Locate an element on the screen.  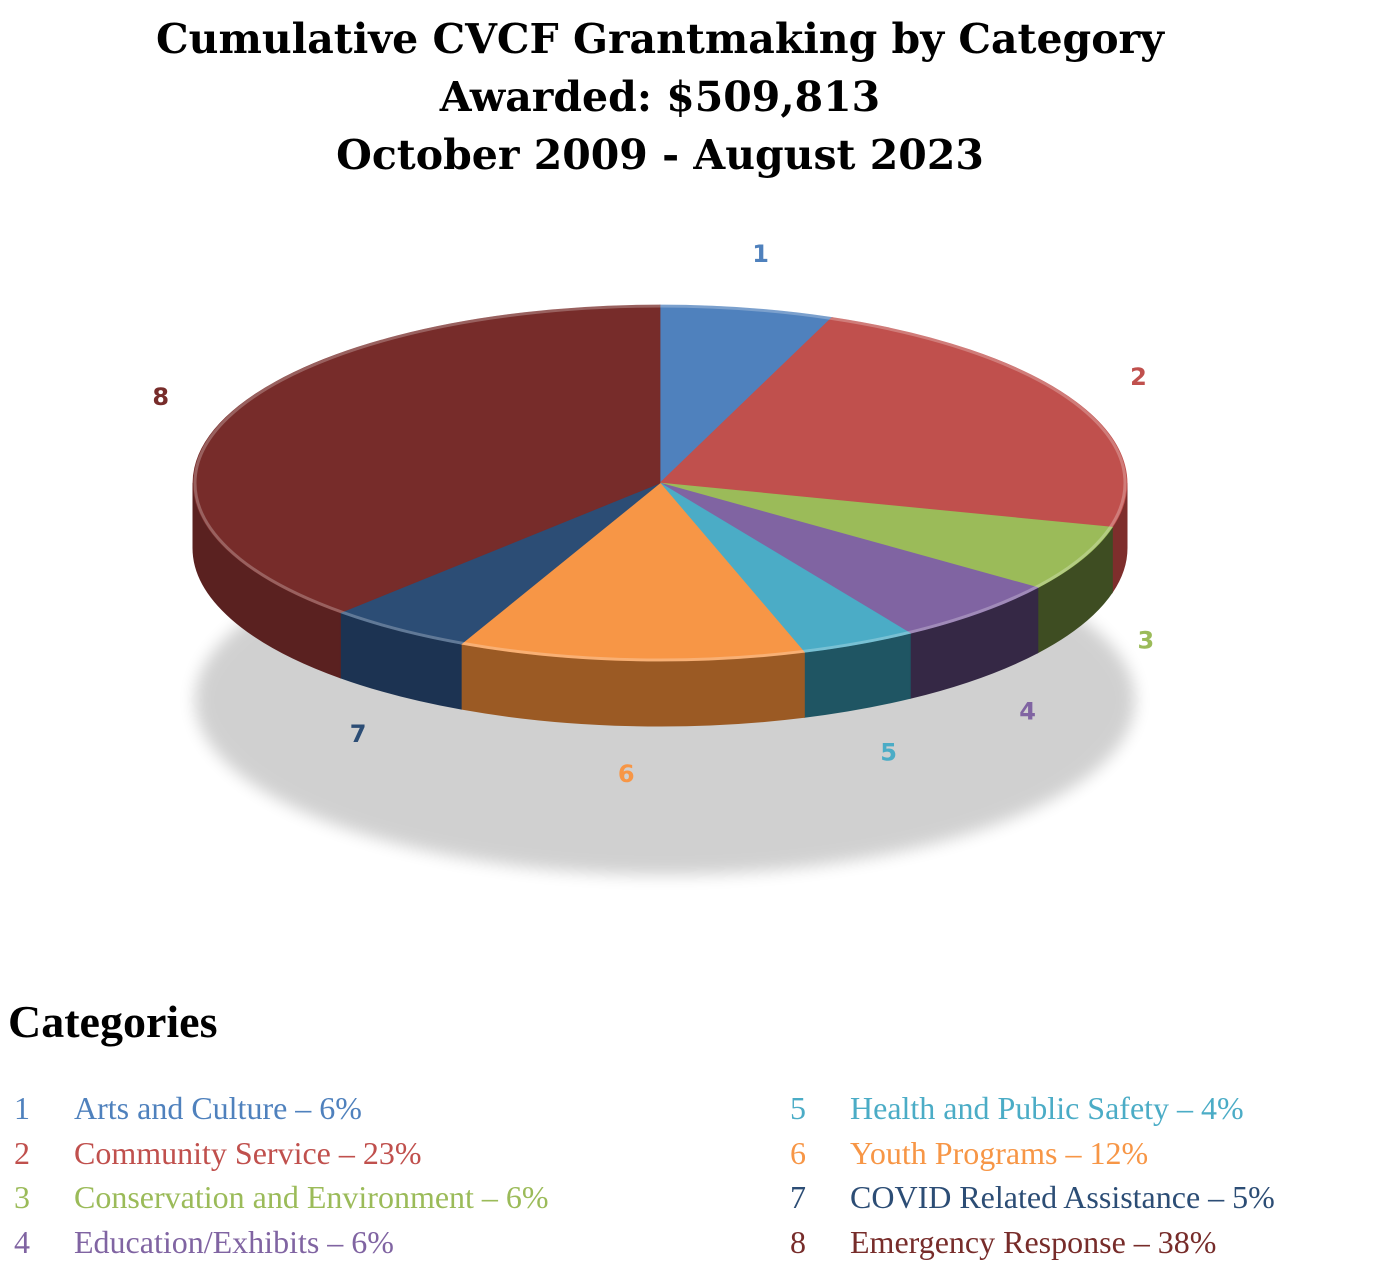
pie-label-6: 6 is located at coordinates (626, 774).